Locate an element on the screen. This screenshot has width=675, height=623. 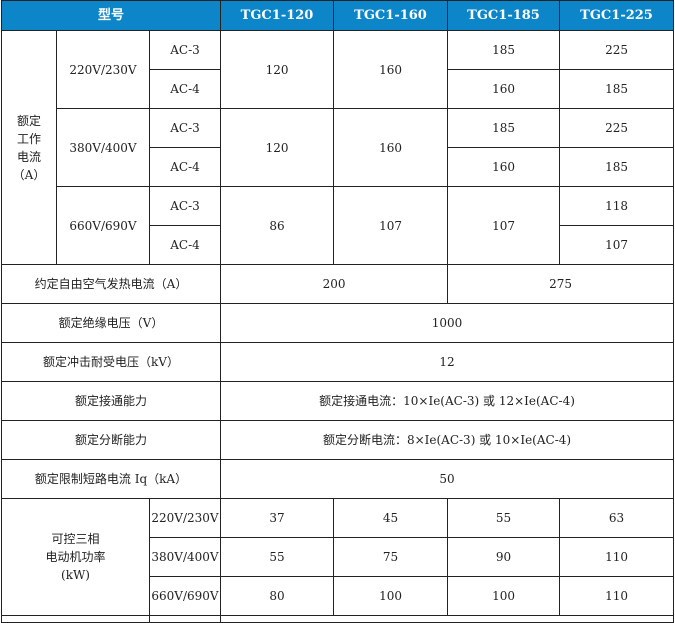
insulation-voltage-row: 额定绝缘电压（V） 1000 is located at coordinates (337, 323).